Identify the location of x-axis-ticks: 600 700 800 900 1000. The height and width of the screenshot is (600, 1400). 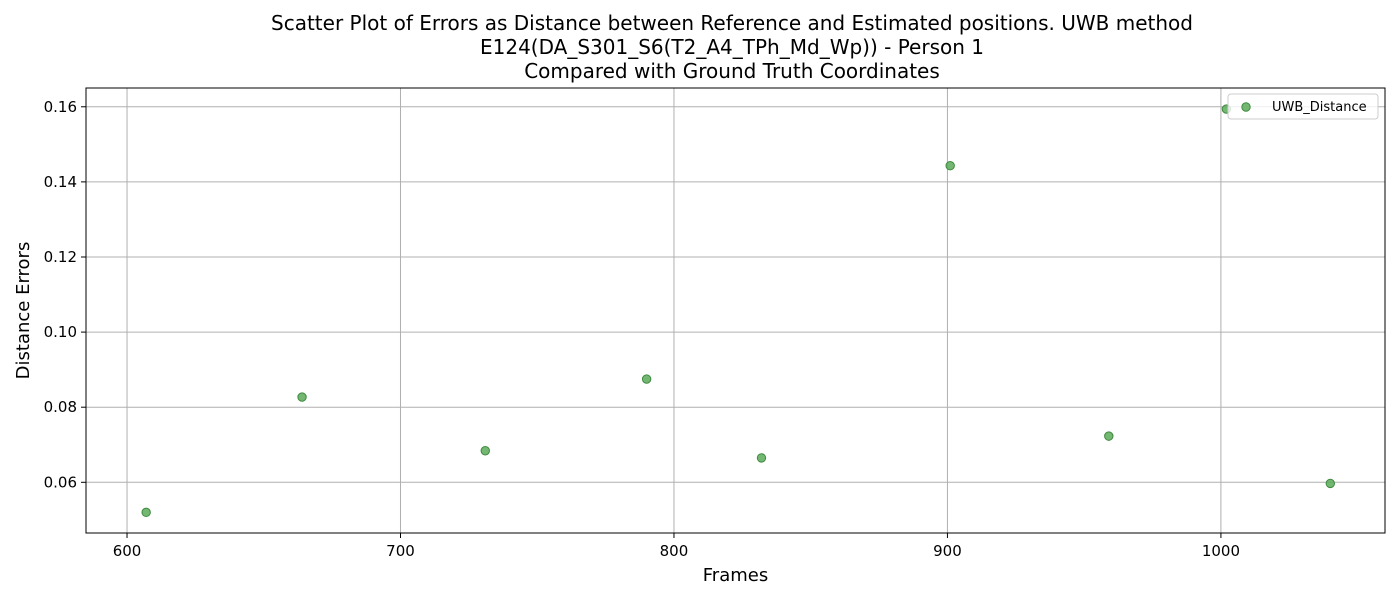
(676, 546).